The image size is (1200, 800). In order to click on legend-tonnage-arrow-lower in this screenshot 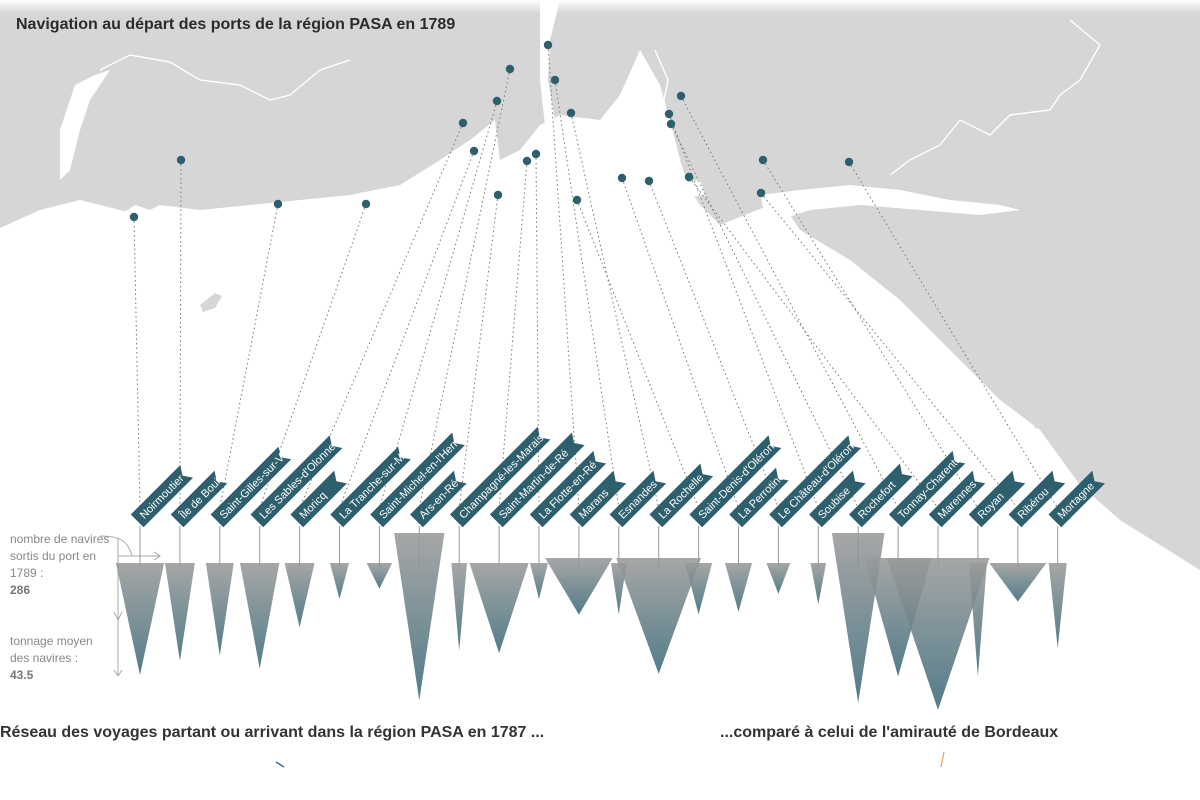, I will do `click(118, 647)`.